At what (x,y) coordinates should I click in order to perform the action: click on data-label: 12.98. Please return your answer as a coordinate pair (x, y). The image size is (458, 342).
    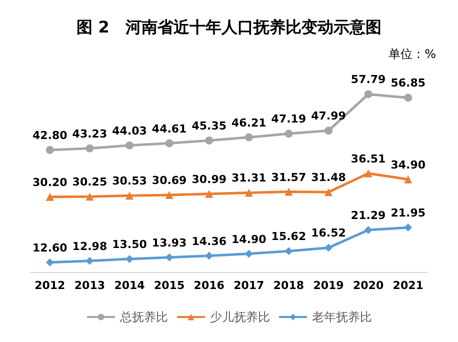
    Looking at the image, I should click on (90, 246).